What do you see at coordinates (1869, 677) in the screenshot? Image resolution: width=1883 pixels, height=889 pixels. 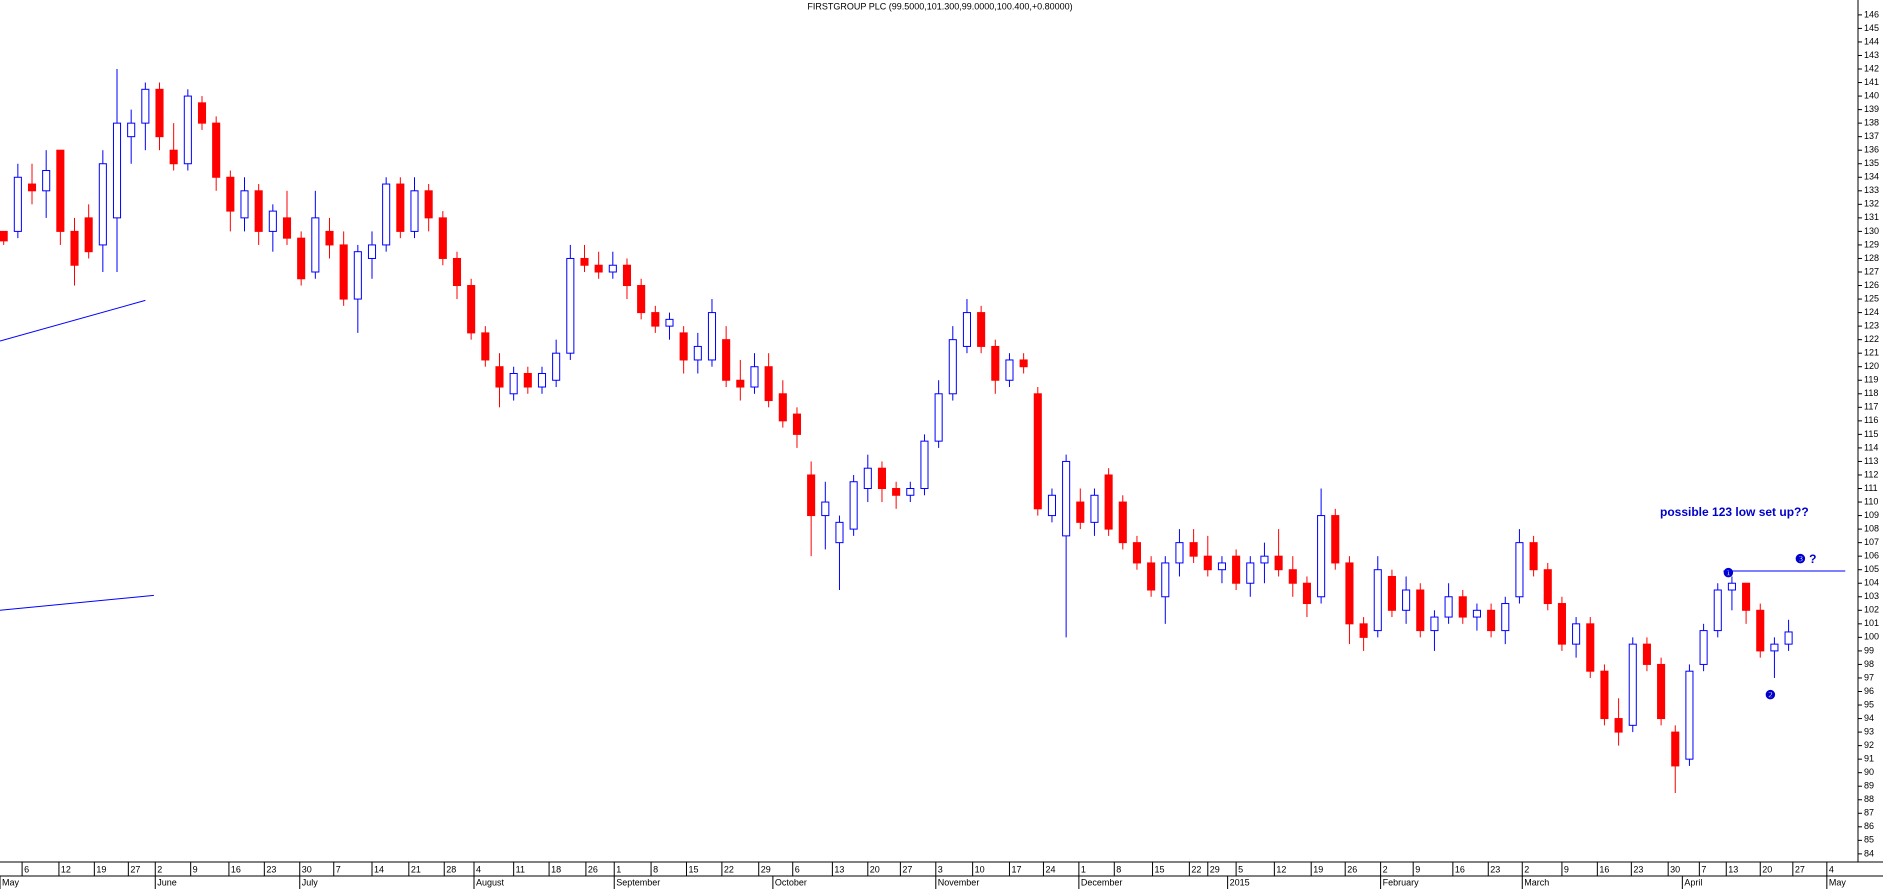 I see `y-tick-label: 97` at bounding box center [1869, 677].